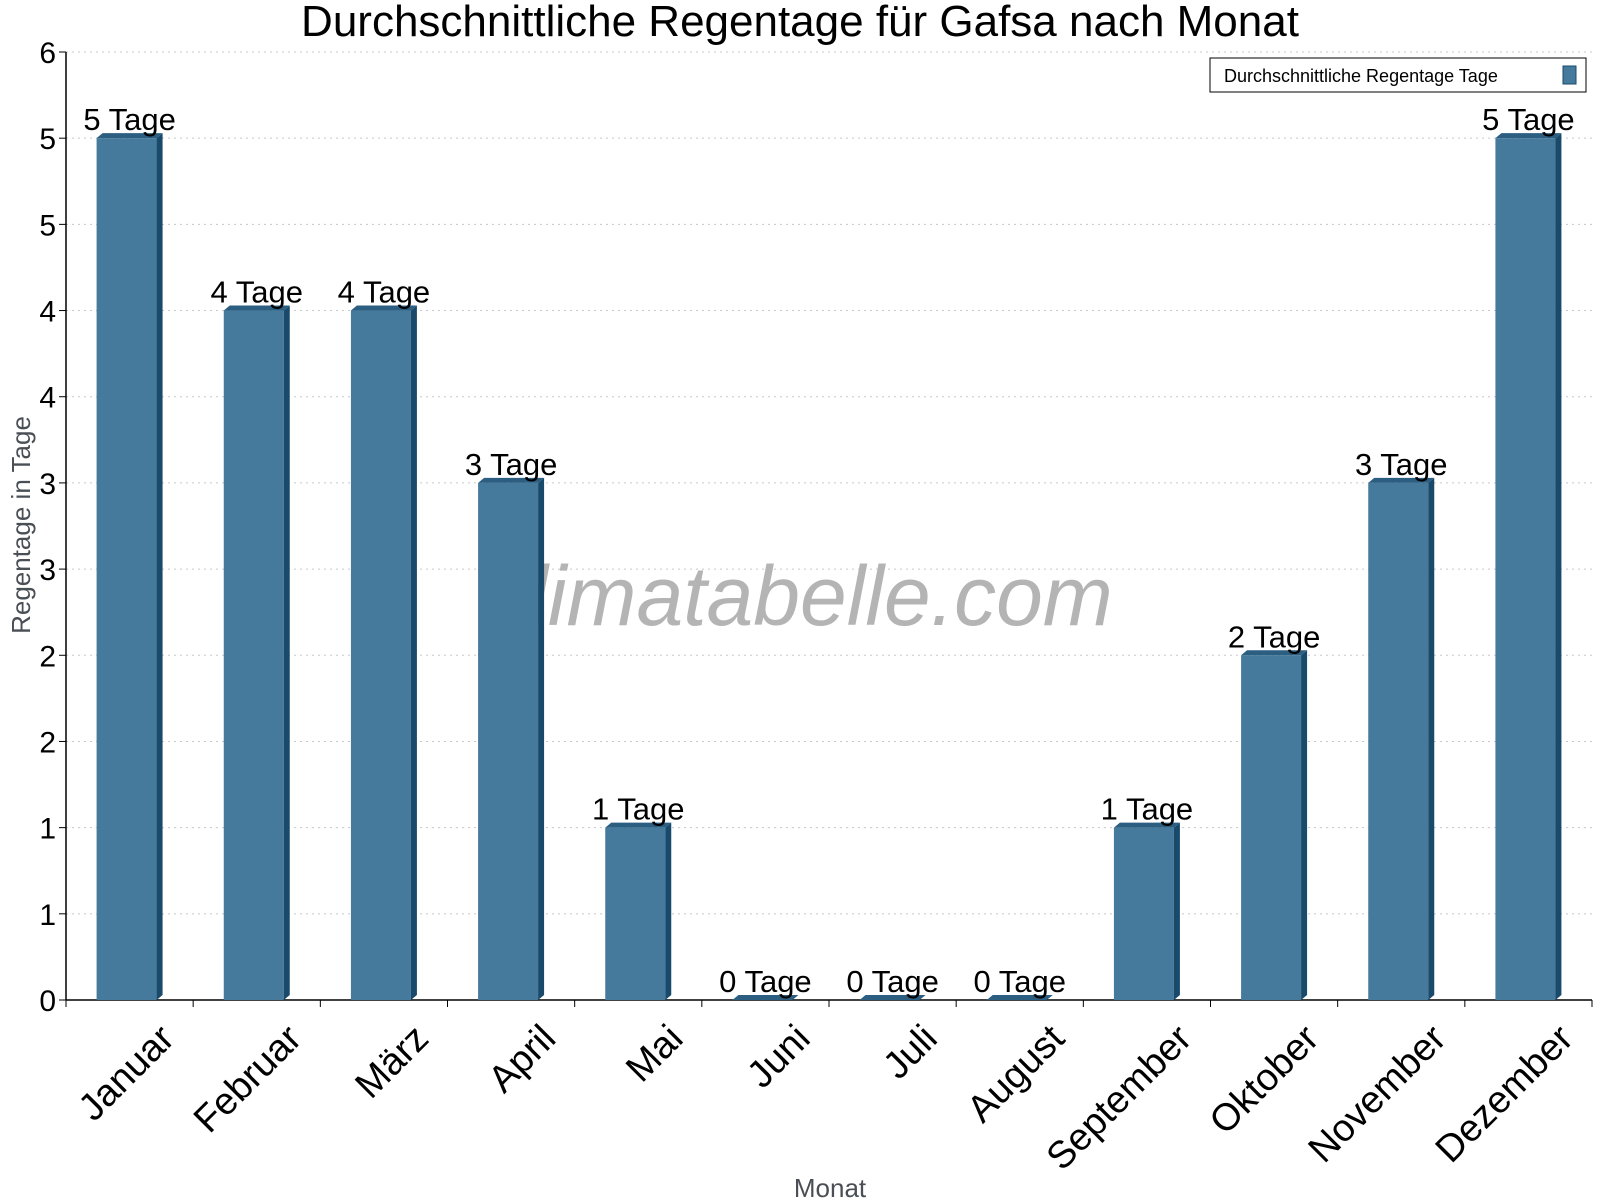 This screenshot has height=1200, width=1600. What do you see at coordinates (392, 1061) in the screenshot?
I see `x-tick-label: März` at bounding box center [392, 1061].